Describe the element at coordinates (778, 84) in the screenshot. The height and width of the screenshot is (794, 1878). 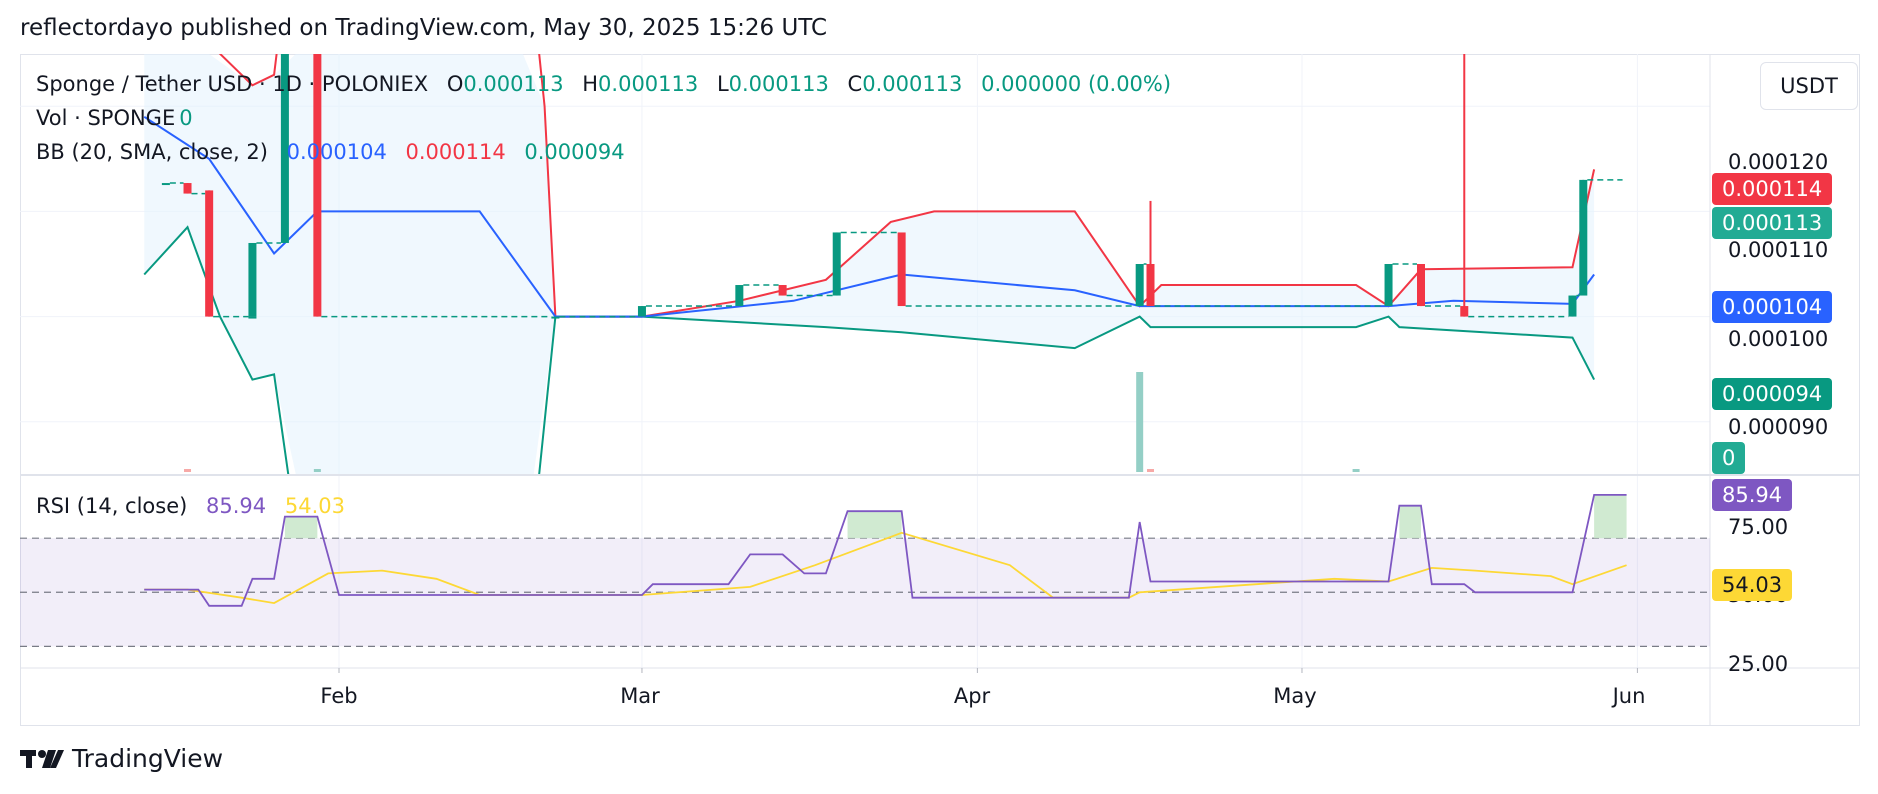
I see `low-value: 0.000113` at that location.